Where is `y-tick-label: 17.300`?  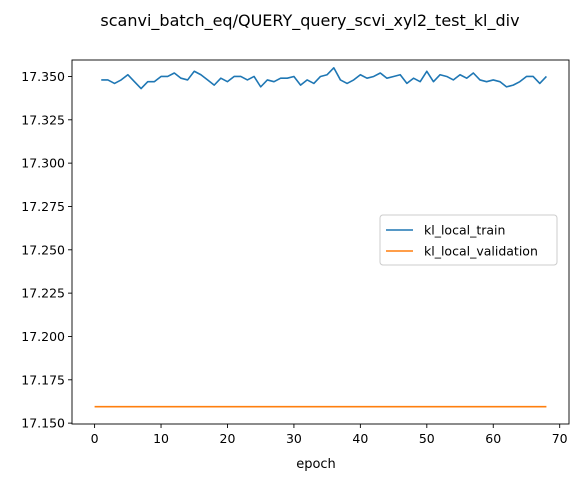
y-tick-label: 17.300 is located at coordinates (43, 163).